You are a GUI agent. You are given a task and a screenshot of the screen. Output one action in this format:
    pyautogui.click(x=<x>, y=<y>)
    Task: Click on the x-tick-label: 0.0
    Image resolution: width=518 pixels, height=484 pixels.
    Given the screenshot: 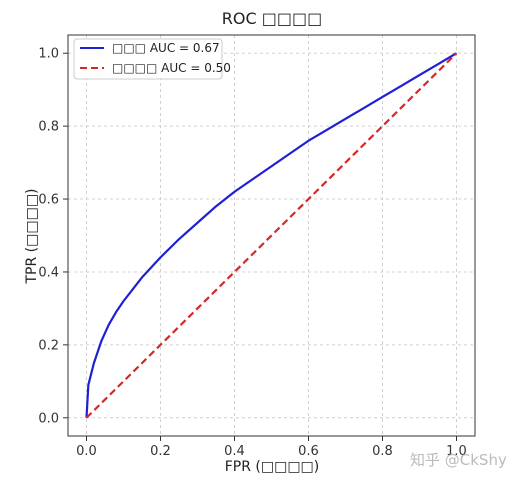 What is the action you would take?
    pyautogui.click(x=86, y=451)
    